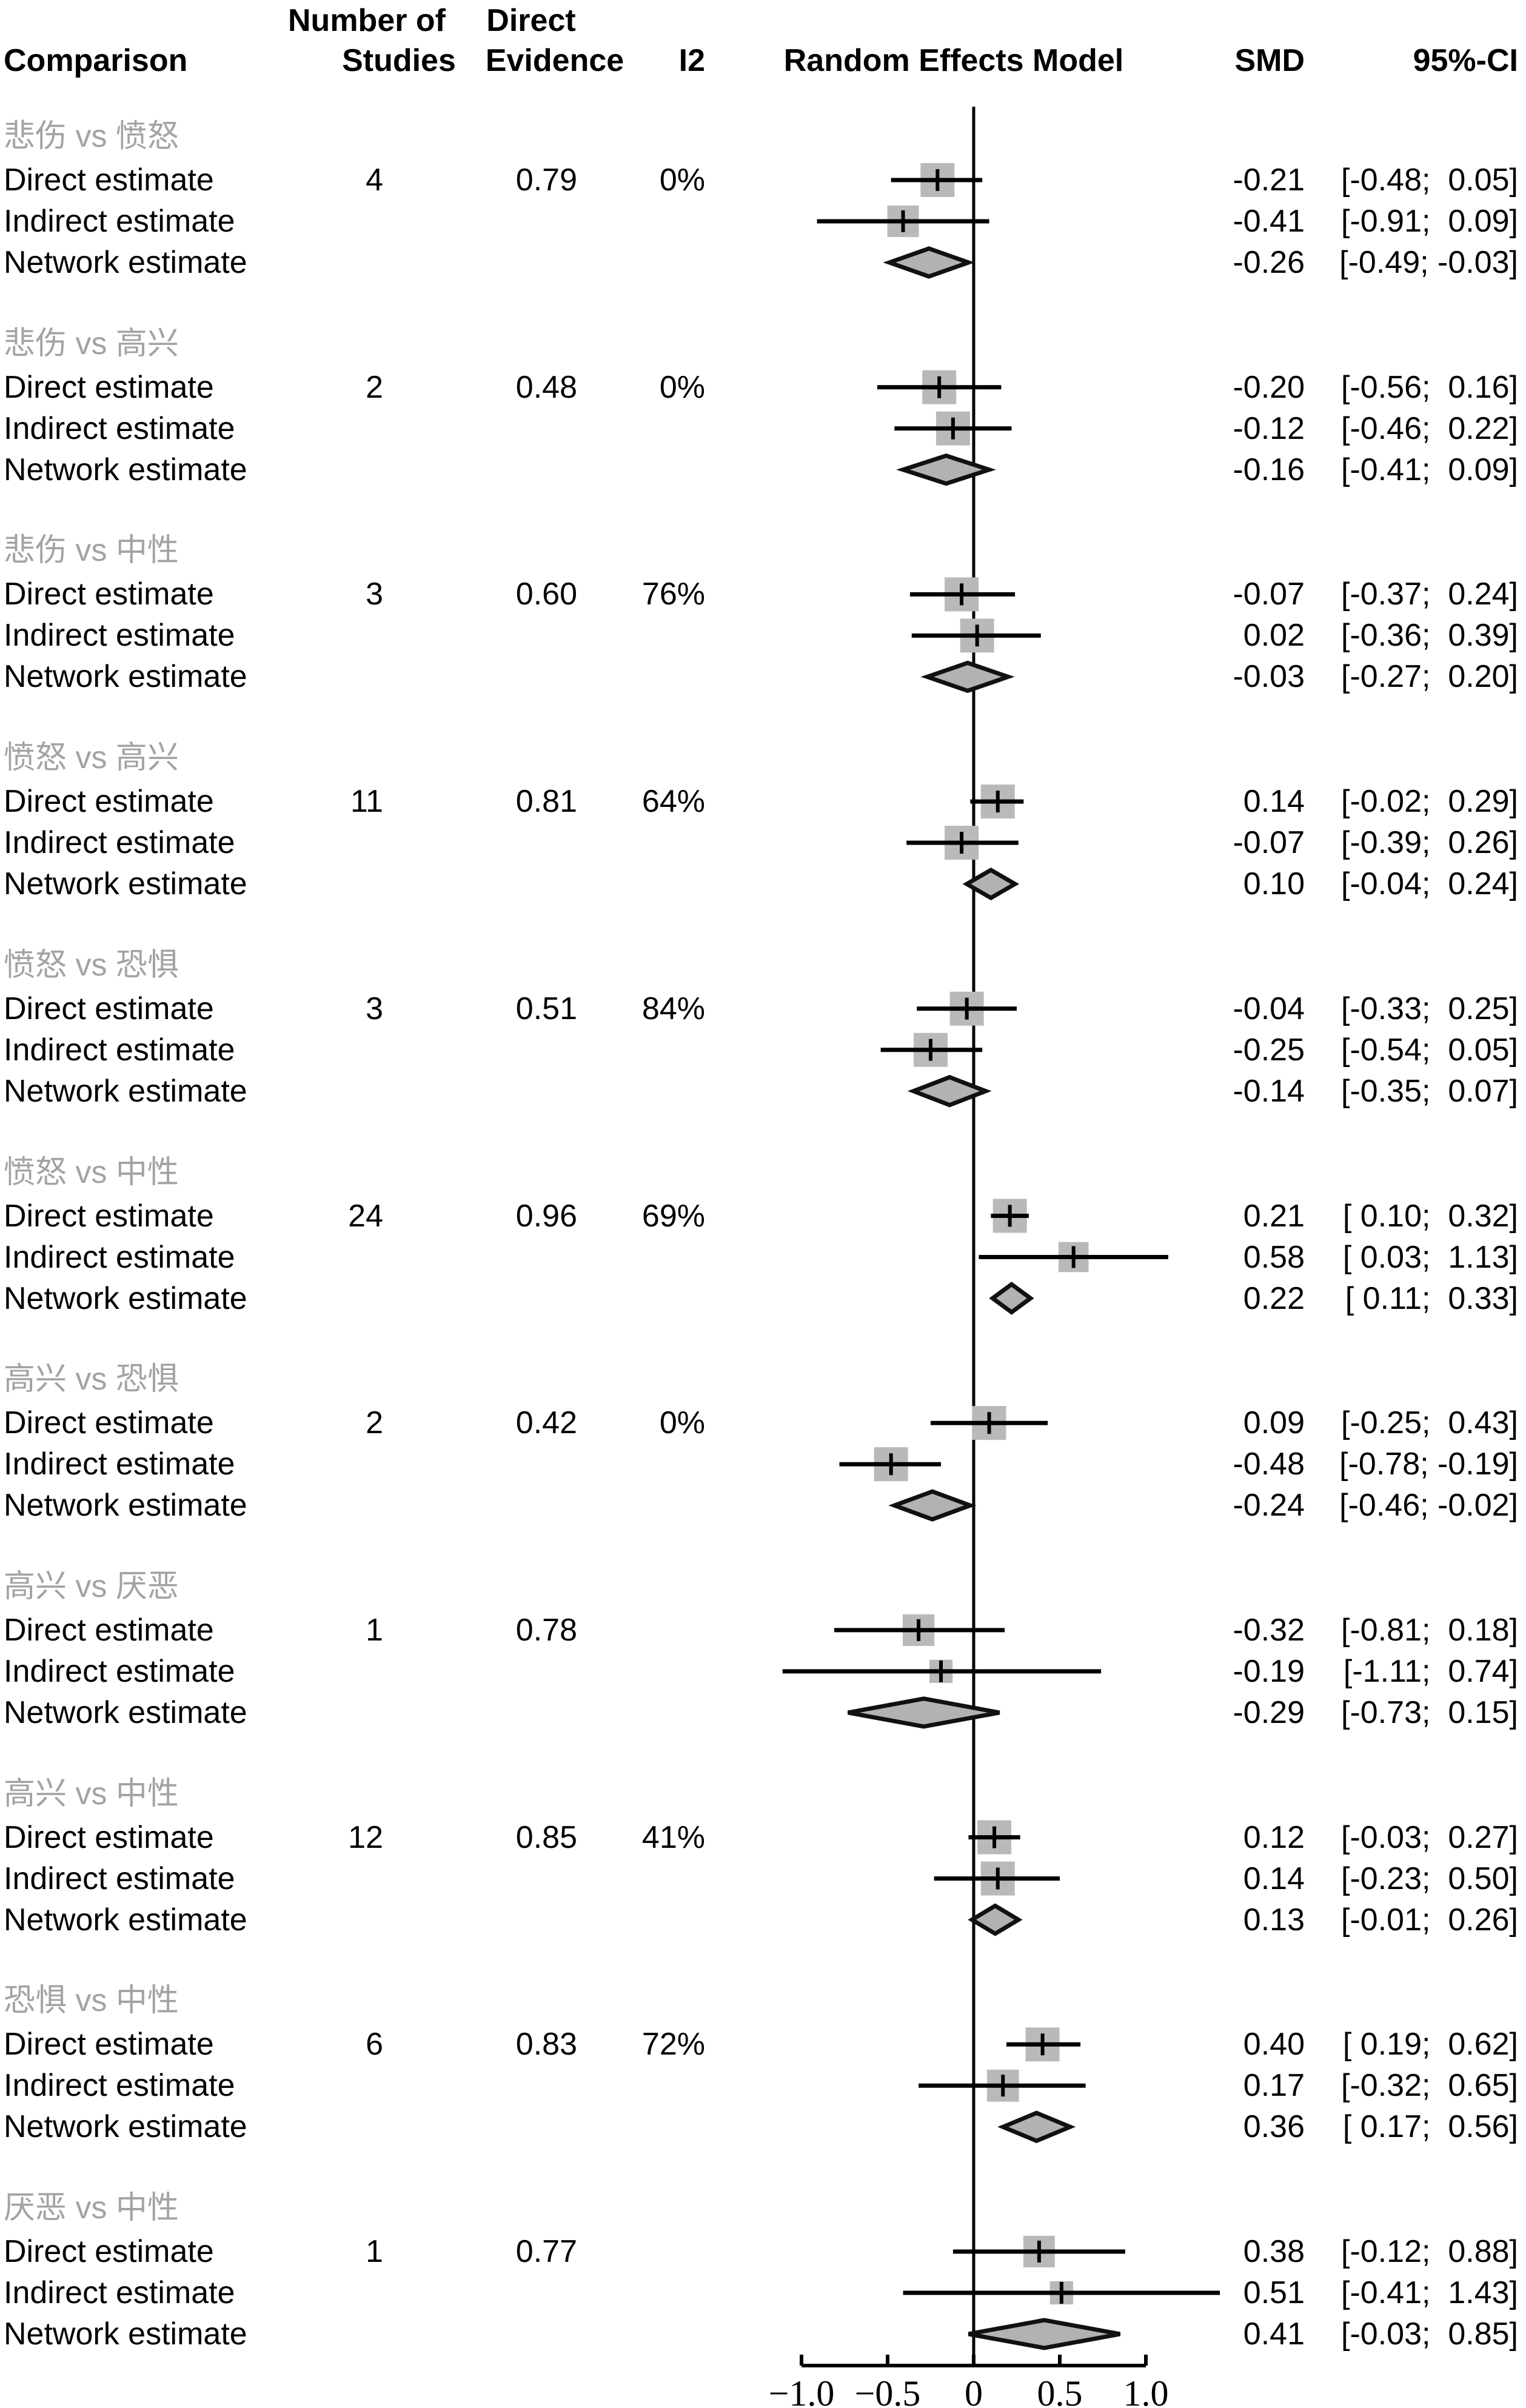 The height and width of the screenshot is (2408, 1526). I want to click on group-comparison-label: 悲伤 vs 愤怒, so click(92, 136).